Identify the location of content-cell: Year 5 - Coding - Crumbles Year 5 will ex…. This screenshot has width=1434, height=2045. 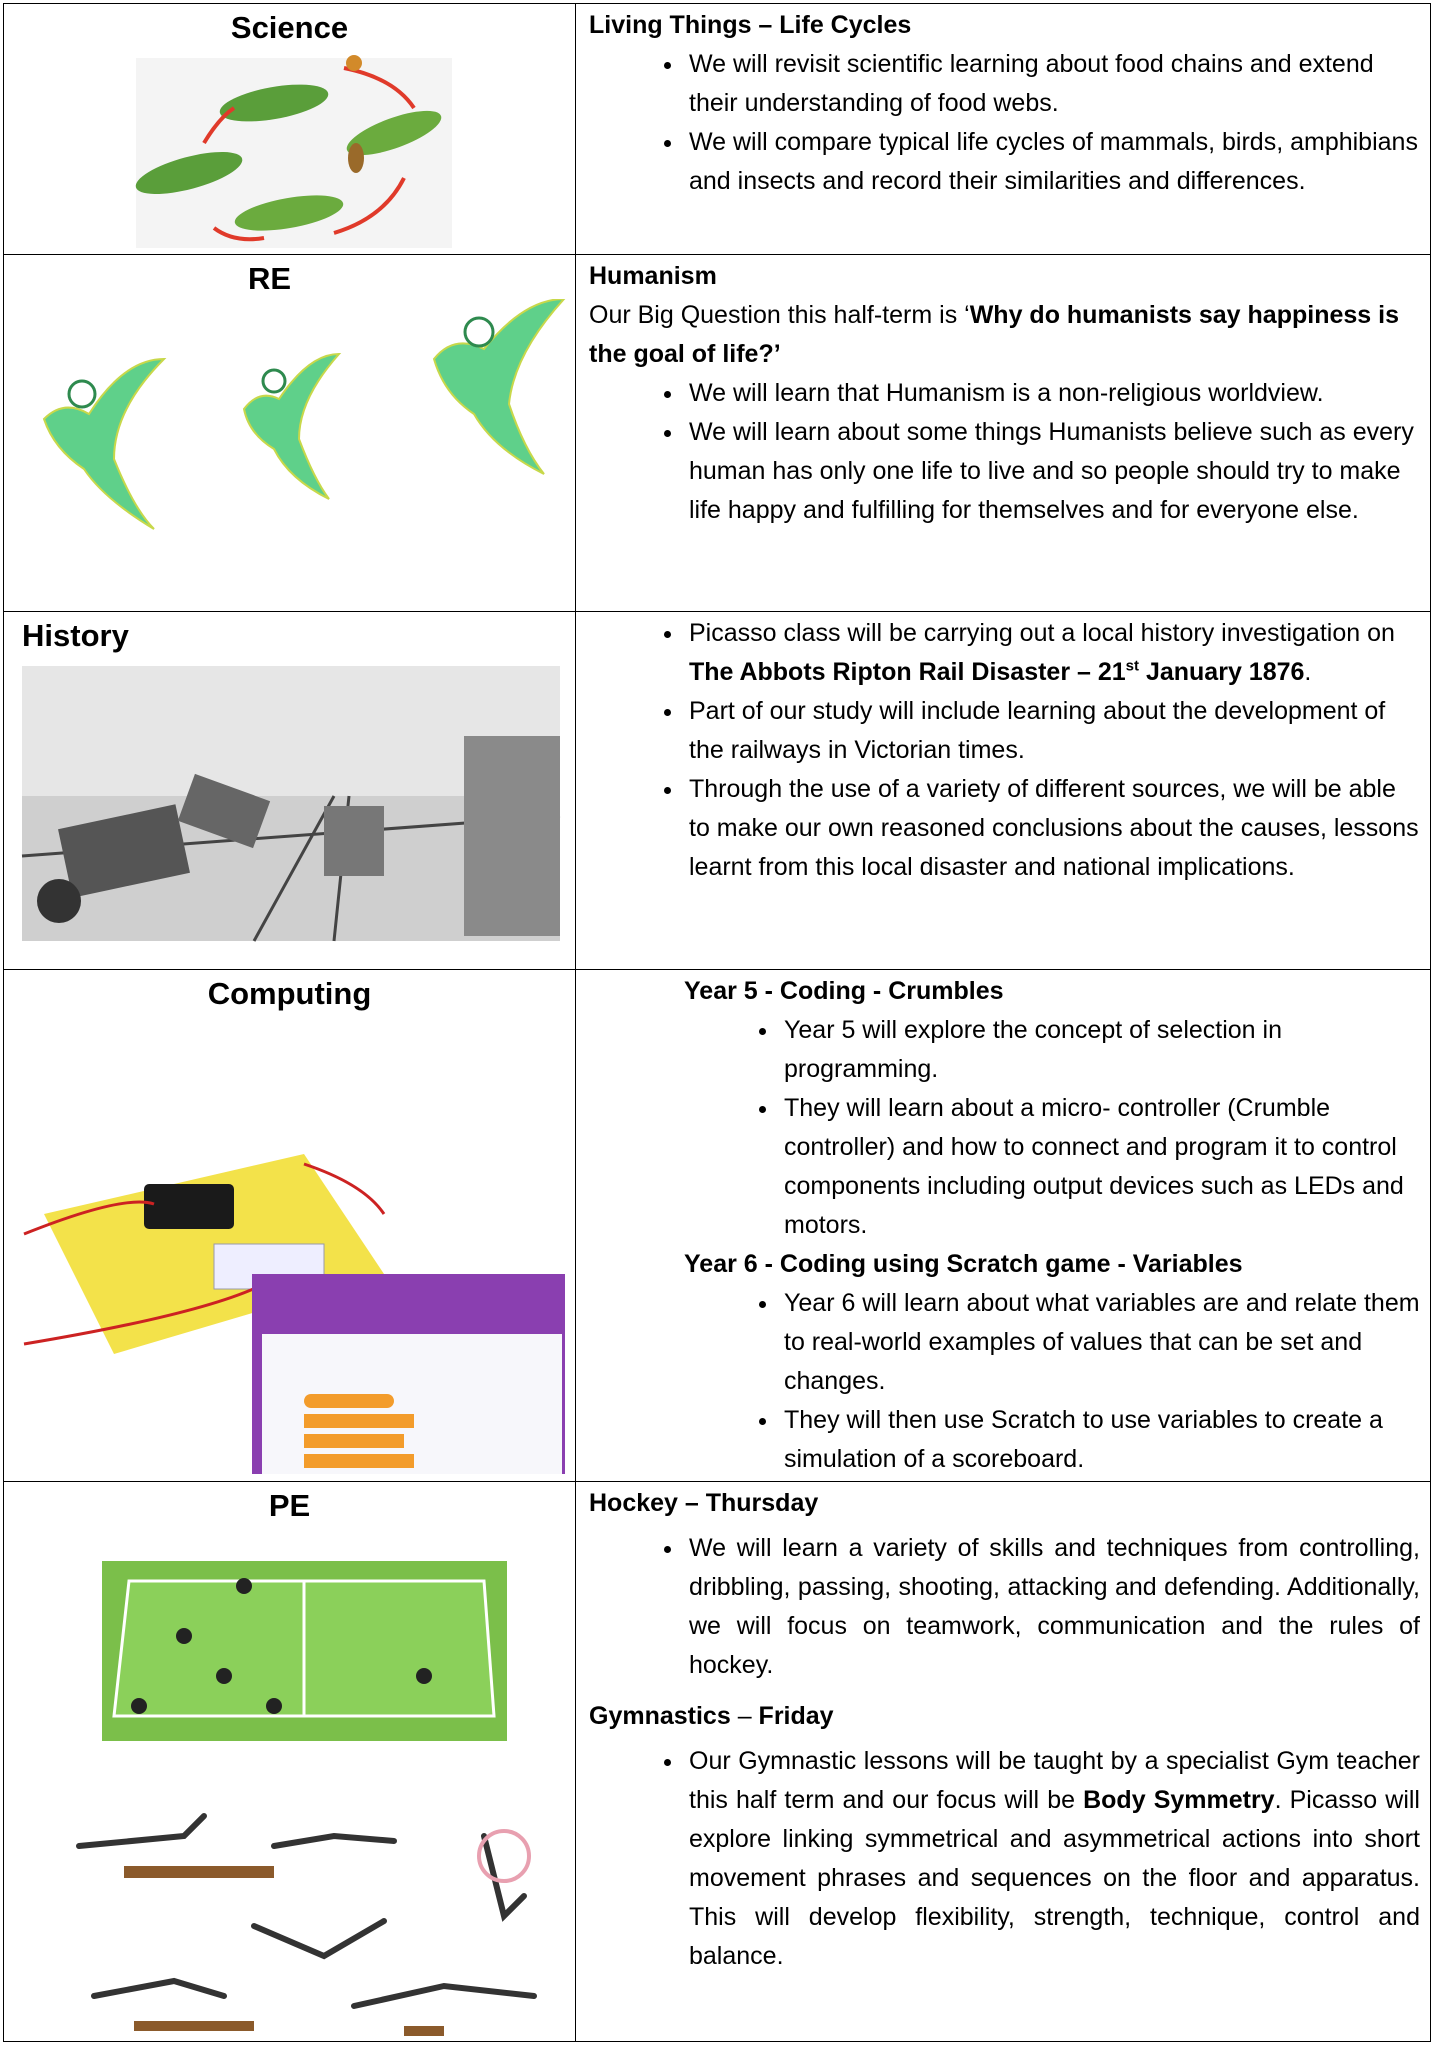
(1003, 1225).